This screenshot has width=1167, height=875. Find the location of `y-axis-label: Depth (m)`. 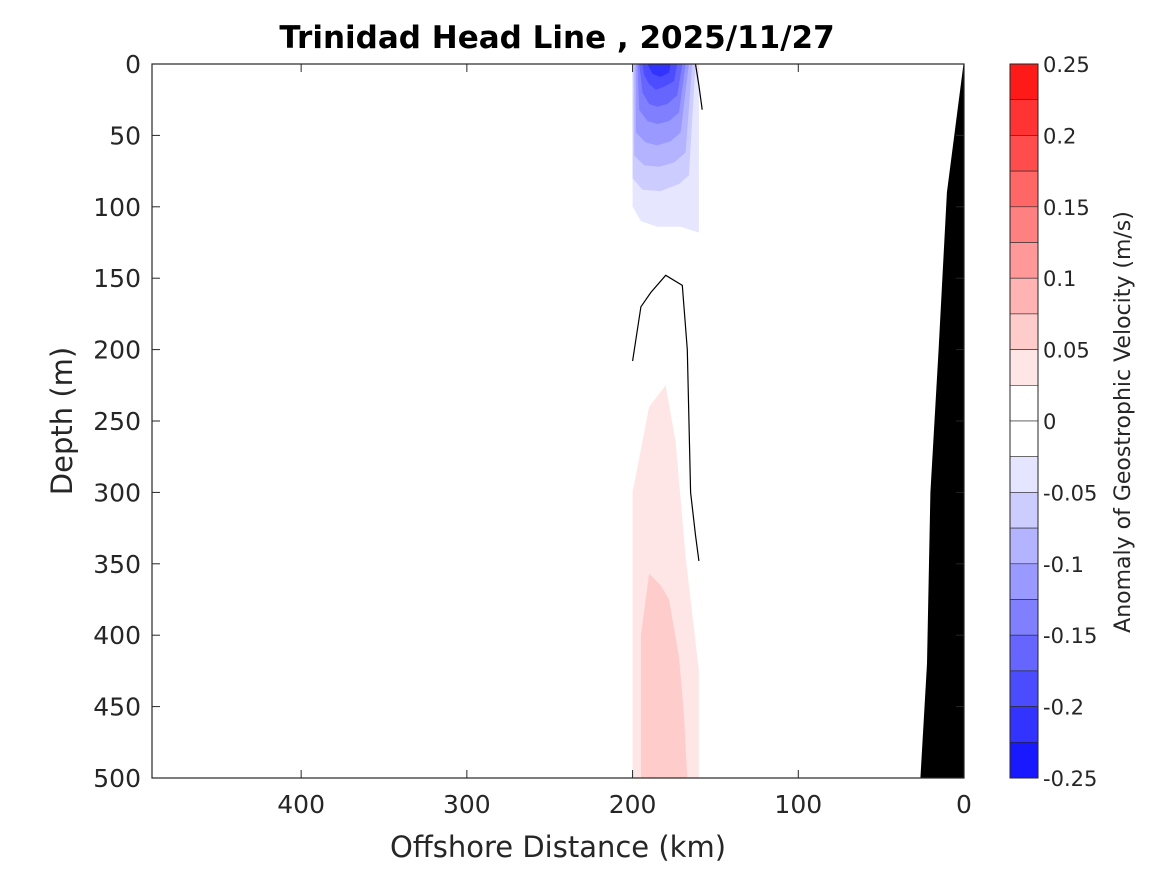

y-axis-label: Depth (m) is located at coordinates (62, 421).